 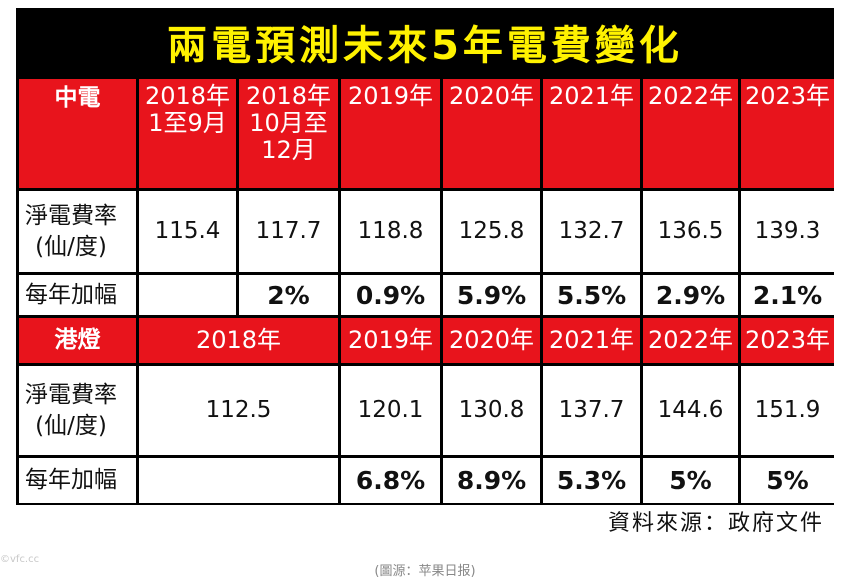 What do you see at coordinates (787, 295) in the screenshot?
I see `increase-value: 2.1%` at bounding box center [787, 295].